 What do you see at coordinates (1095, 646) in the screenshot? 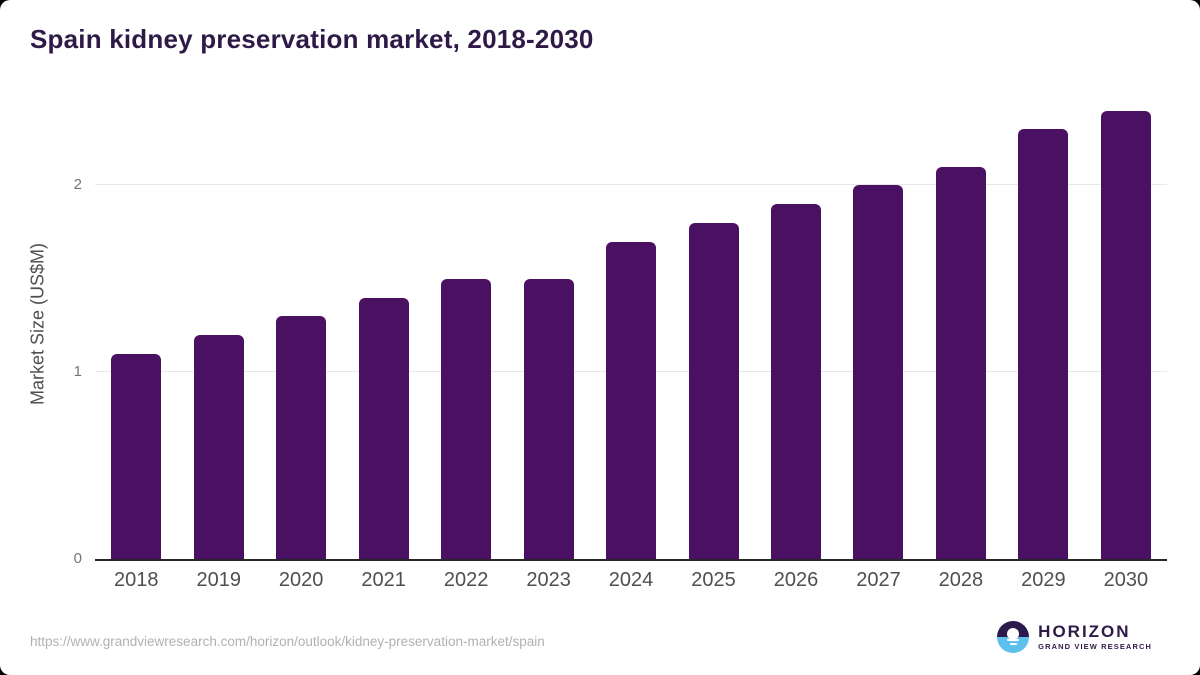
I see `logo-tagline: GRAND VIEW RESEARCH` at bounding box center [1095, 646].